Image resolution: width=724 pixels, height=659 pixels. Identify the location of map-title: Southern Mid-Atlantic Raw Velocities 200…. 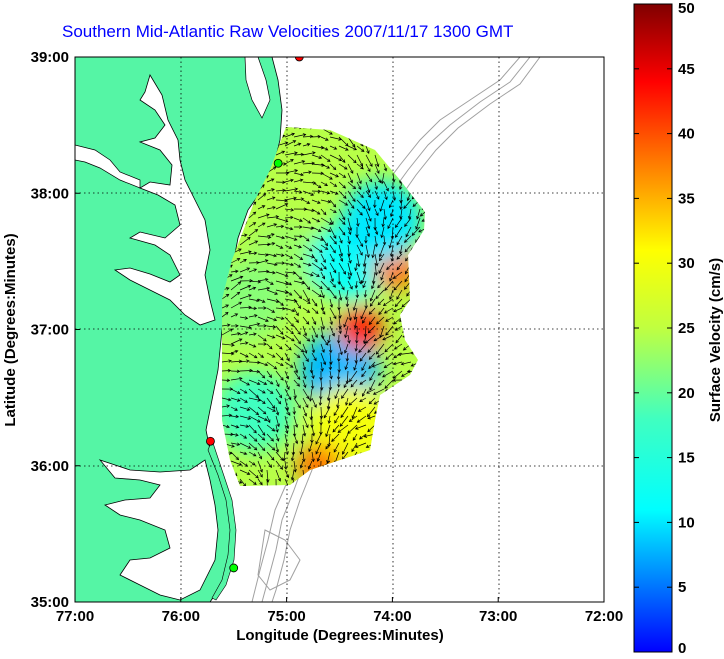
(288, 31).